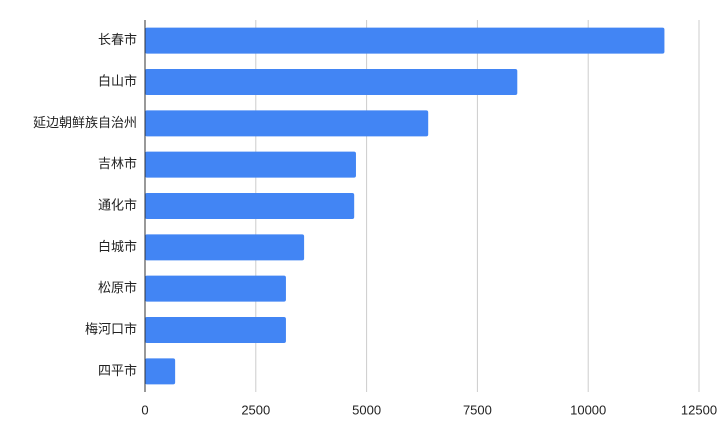 The width and height of the screenshot is (720, 445). What do you see at coordinates (477, 409) in the screenshot?
I see `x-tick-label: 7500` at bounding box center [477, 409].